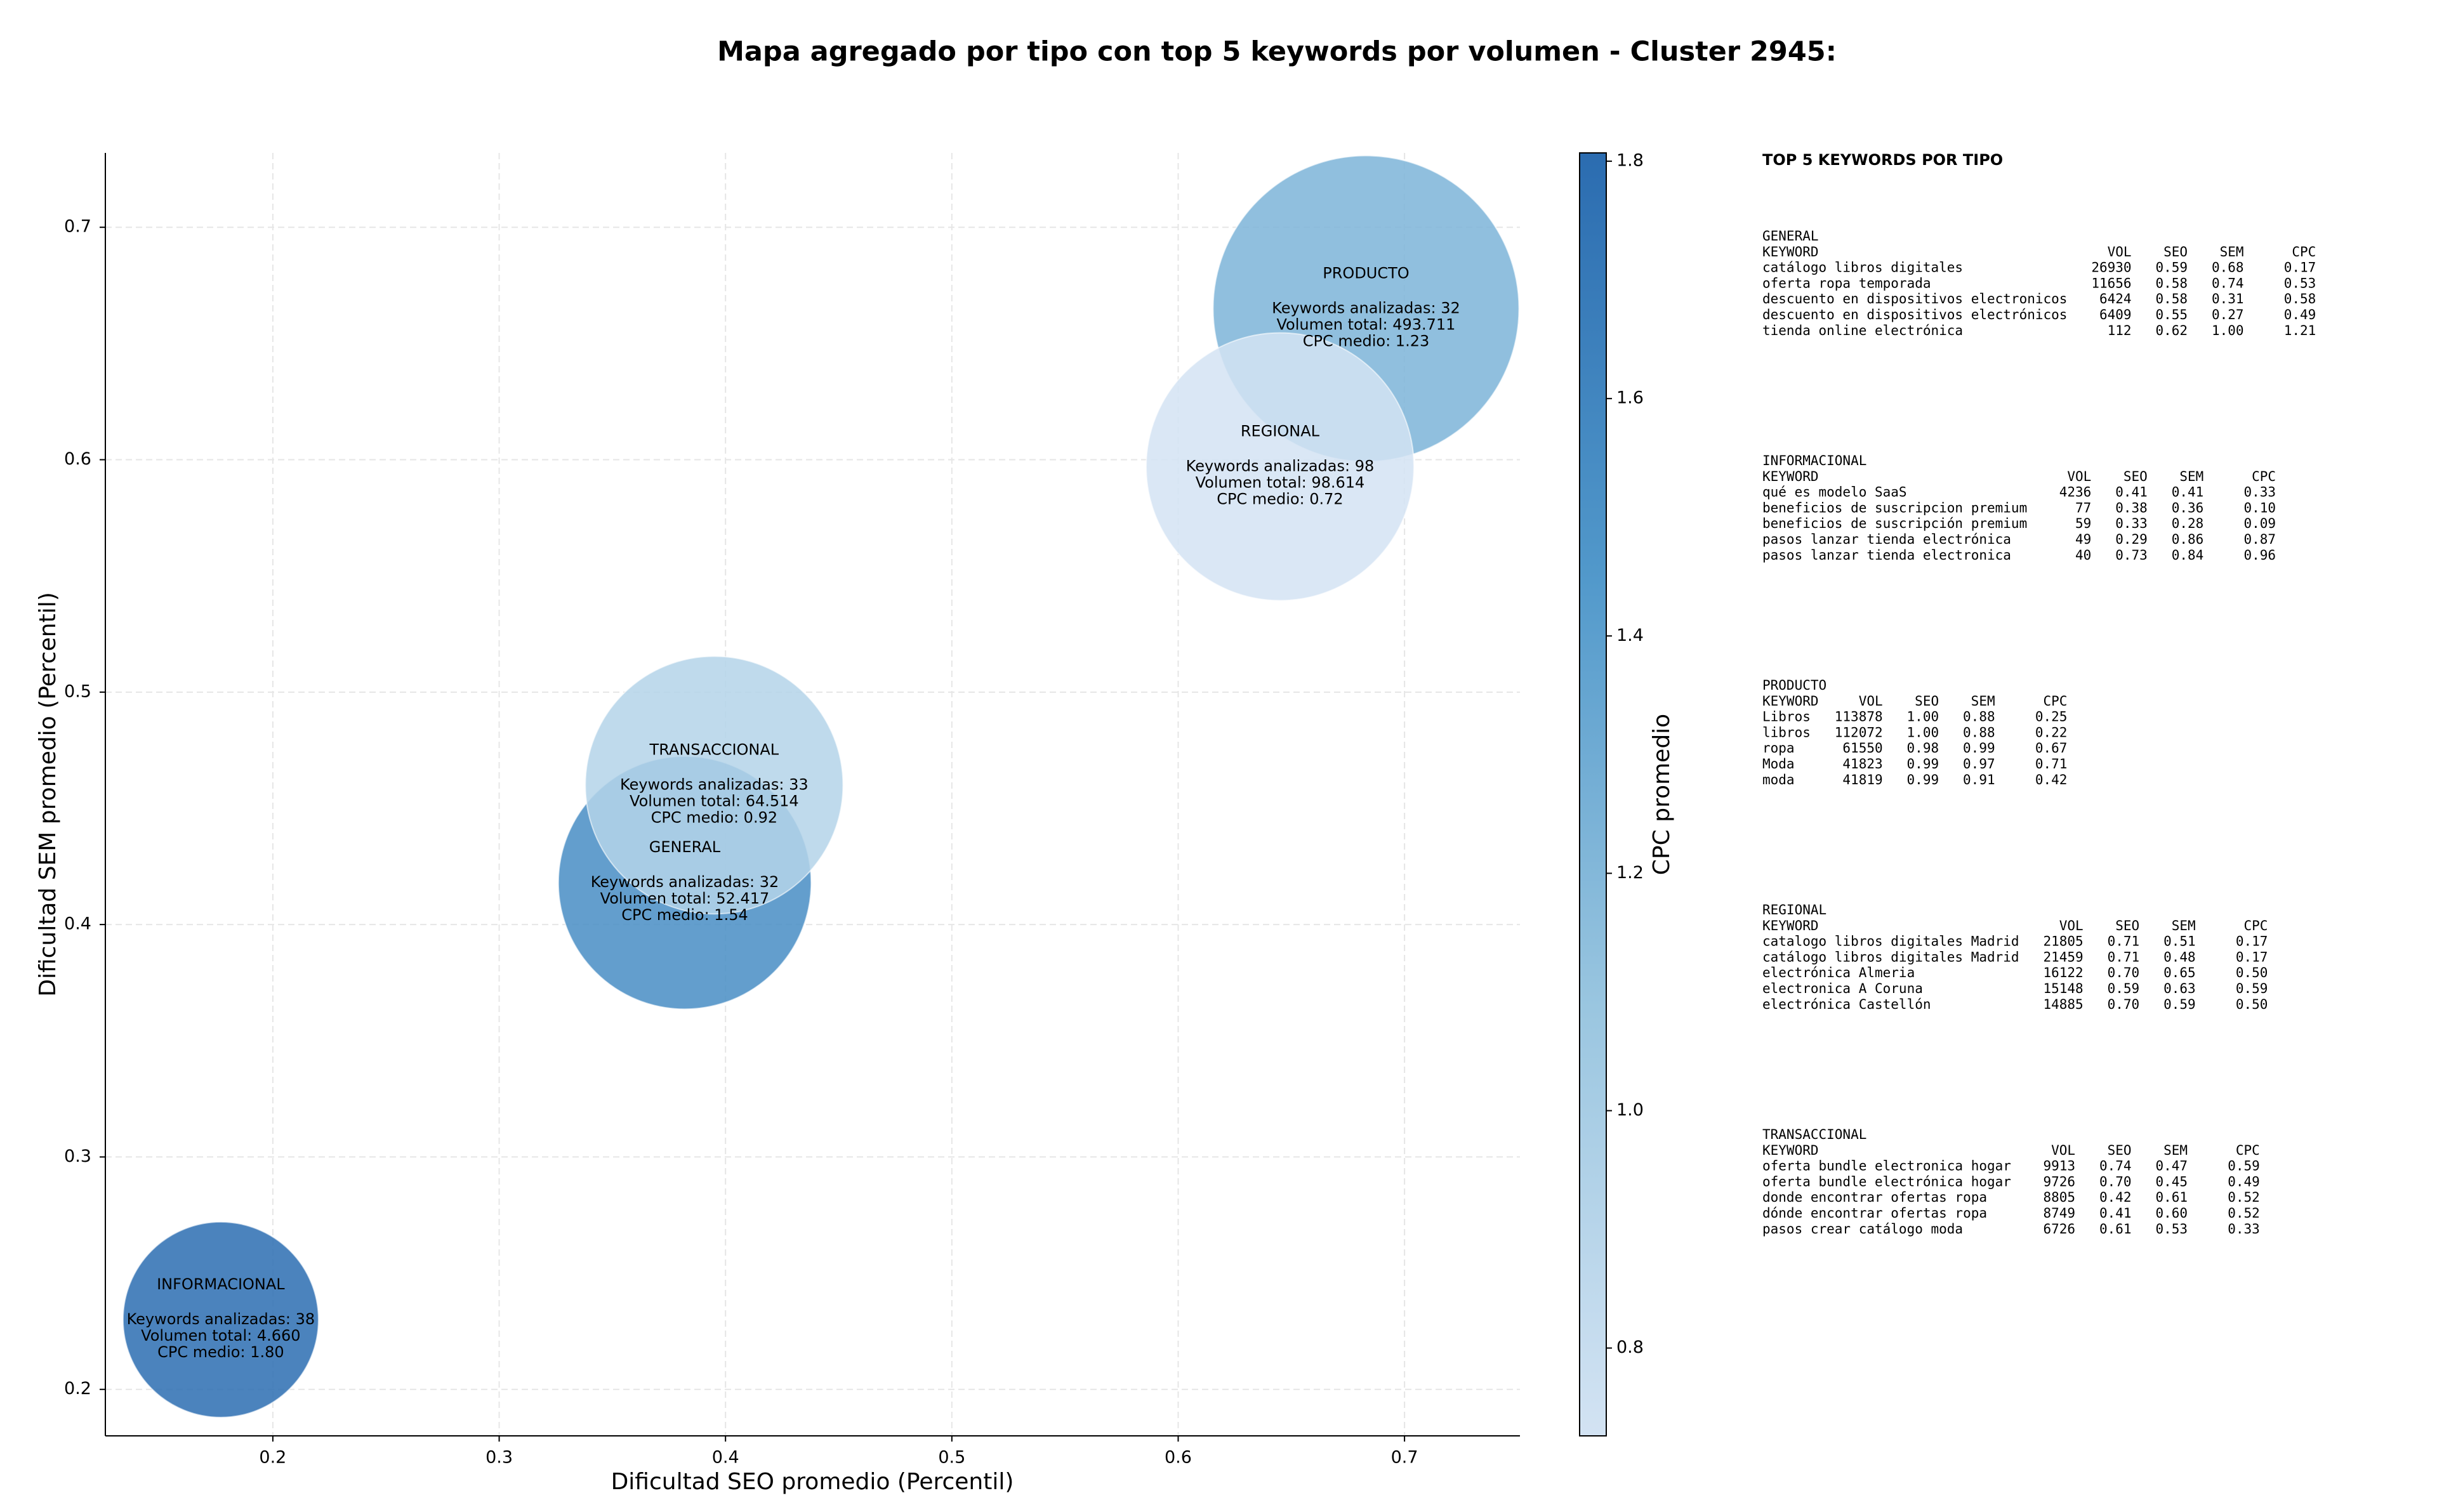 The image size is (2437, 1512). What do you see at coordinates (2083, 508) in the screenshot?
I see `table-cell: 77` at bounding box center [2083, 508].